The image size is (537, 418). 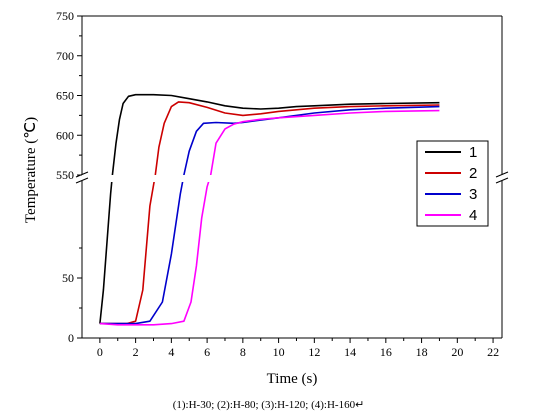 I want to click on y-tick-label: 700, so click(x=65, y=56).